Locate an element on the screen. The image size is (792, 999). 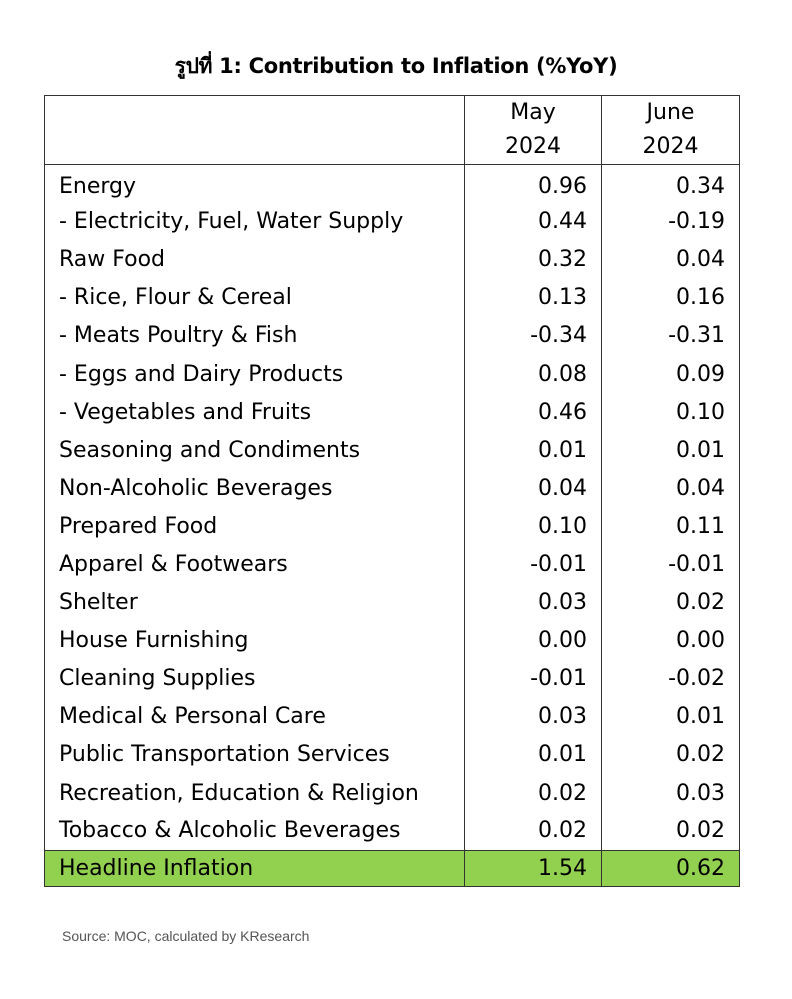
row-may-value: 0.08 is located at coordinates (533, 374).